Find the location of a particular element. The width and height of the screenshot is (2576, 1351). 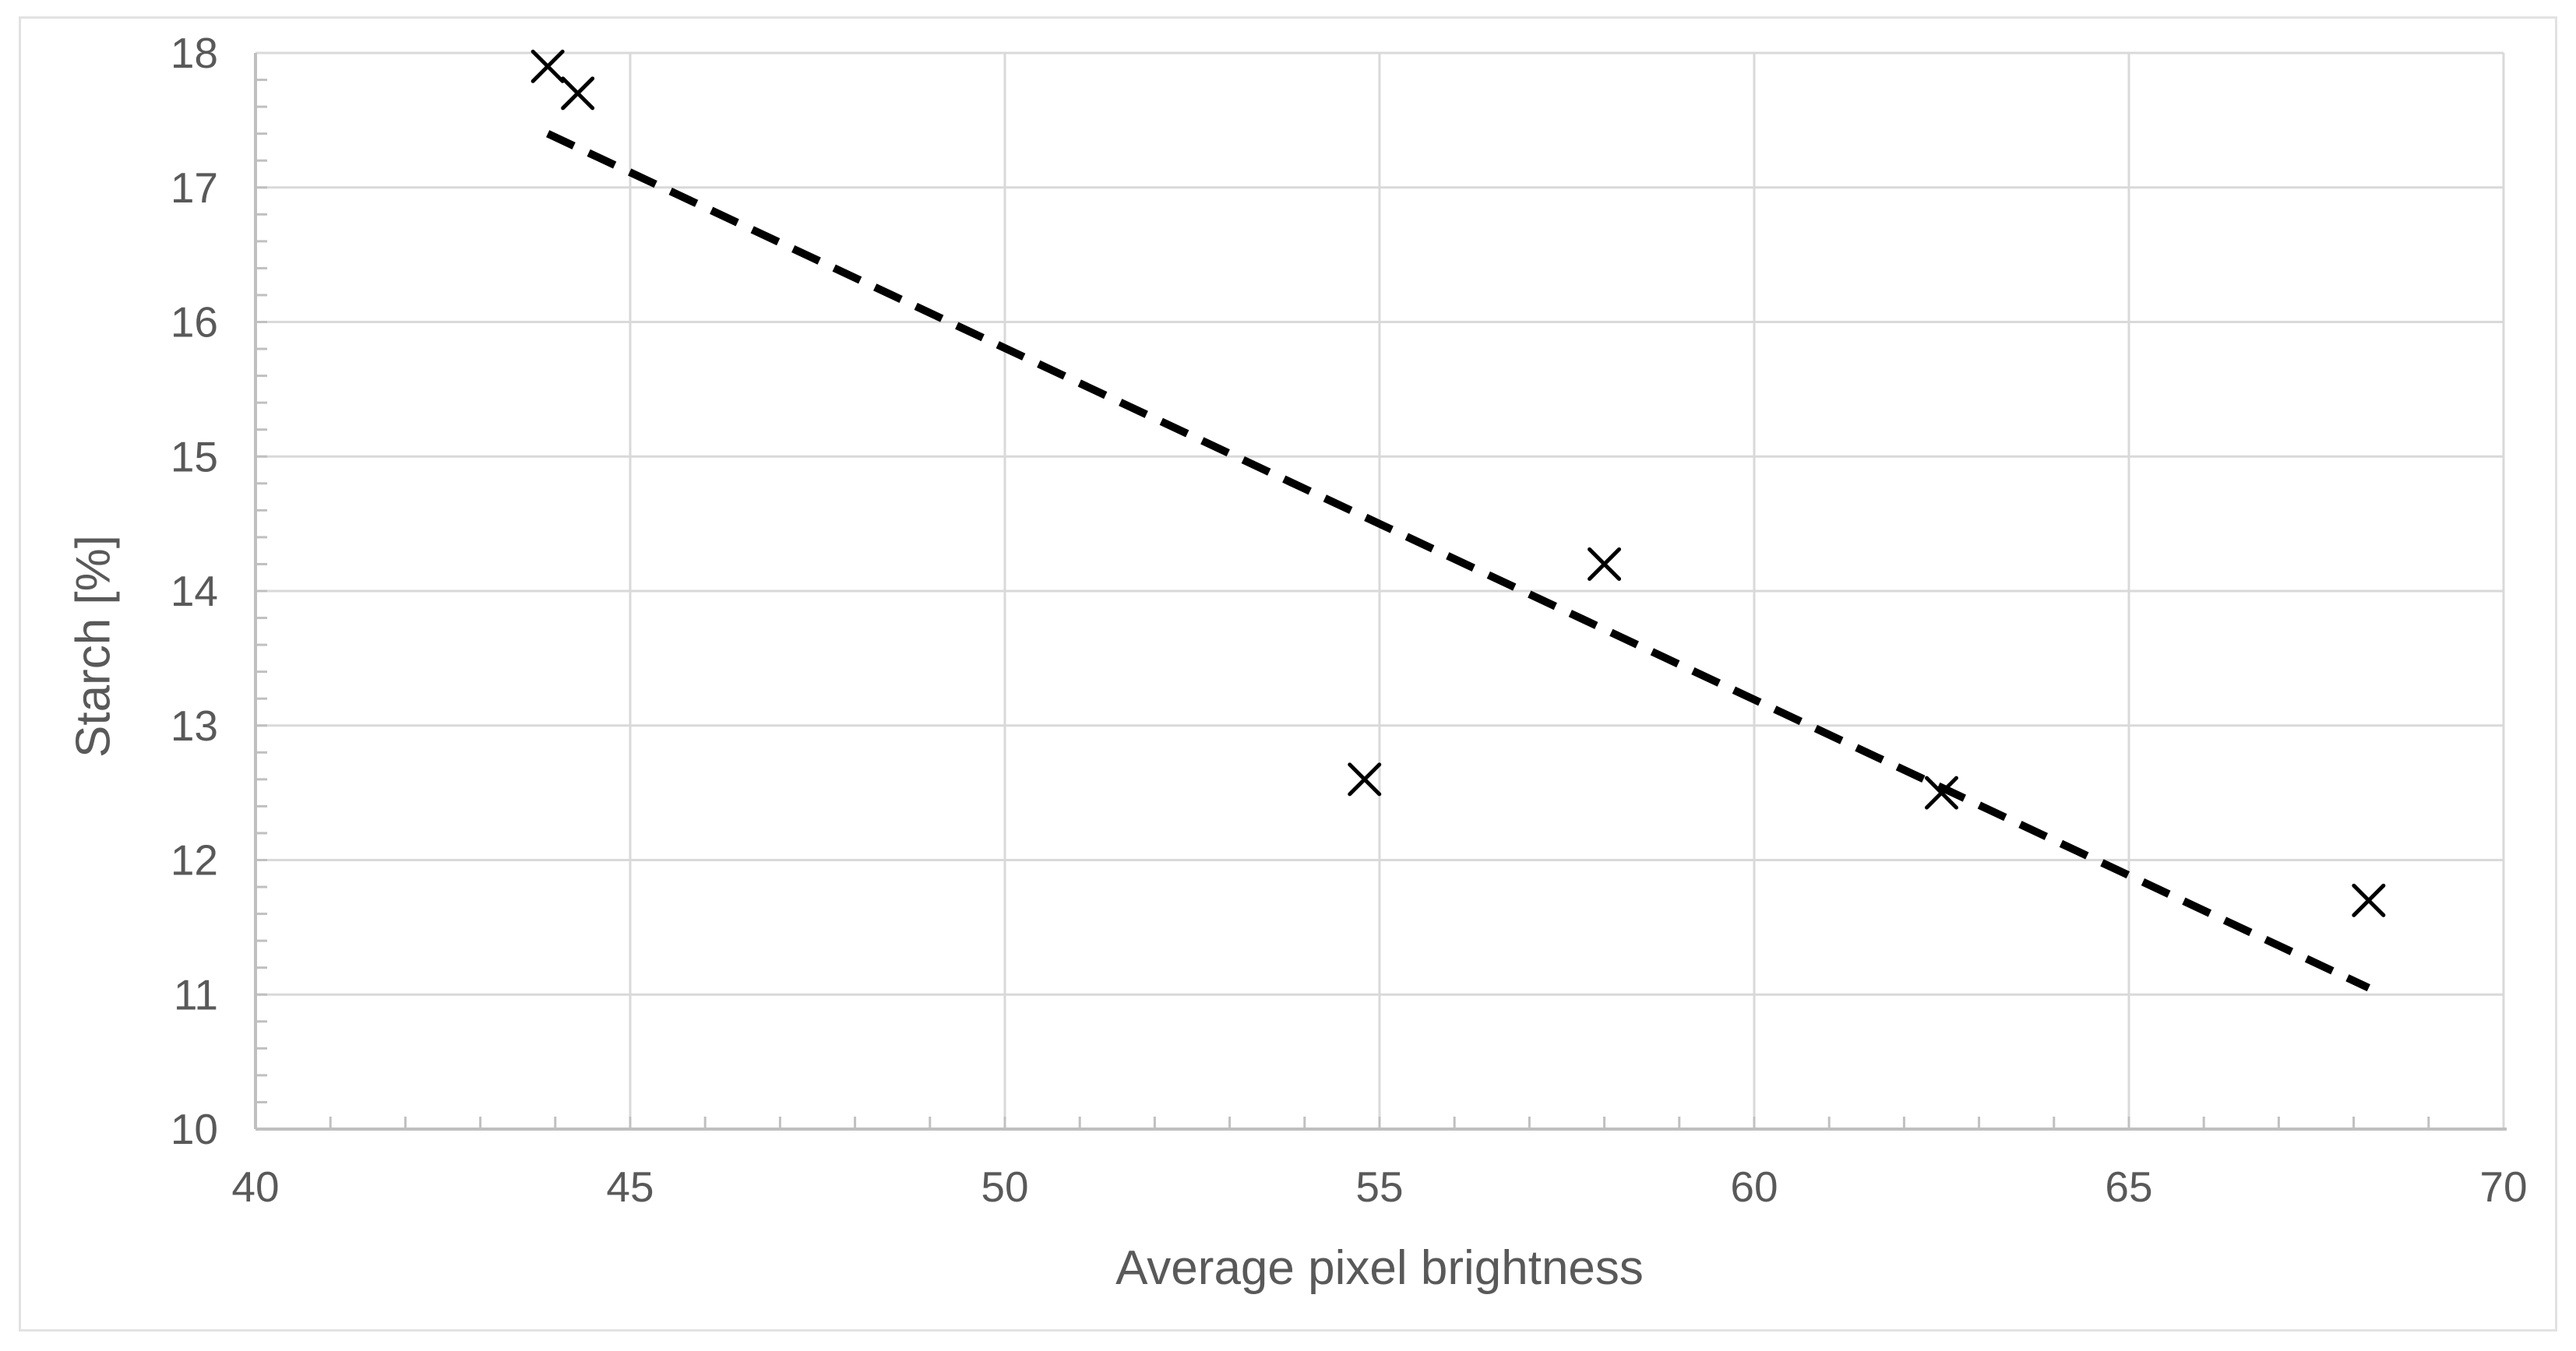

y-tick-label: 11 is located at coordinates (196, 994).